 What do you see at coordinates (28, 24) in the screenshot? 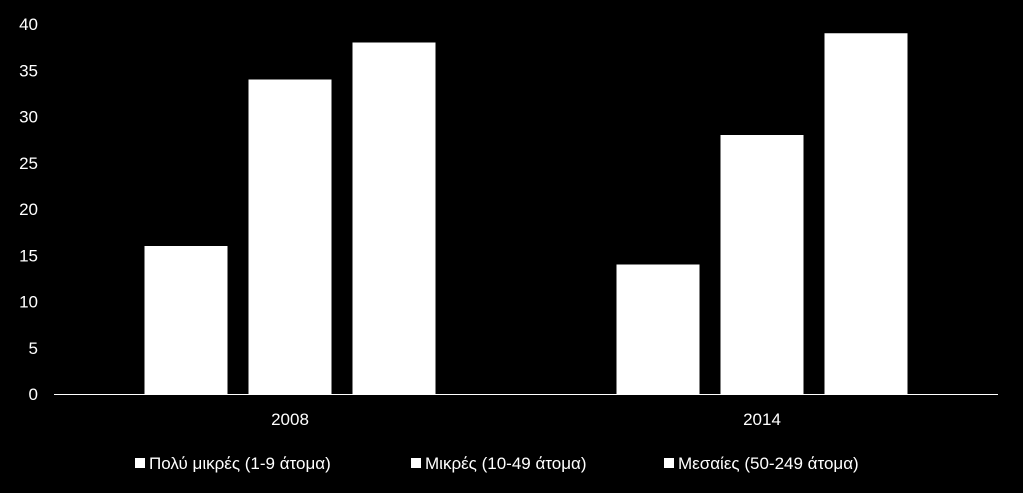
I see `y-tick-label: 40` at bounding box center [28, 24].